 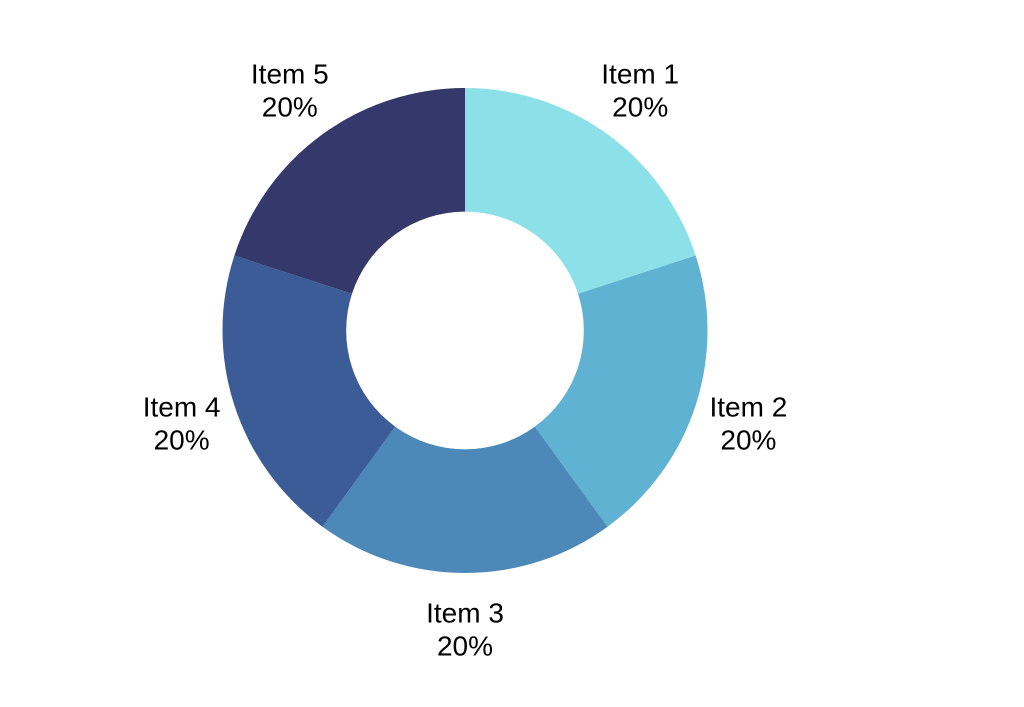 I want to click on slice-label-item-4: Item 4 20%, so click(x=182, y=424).